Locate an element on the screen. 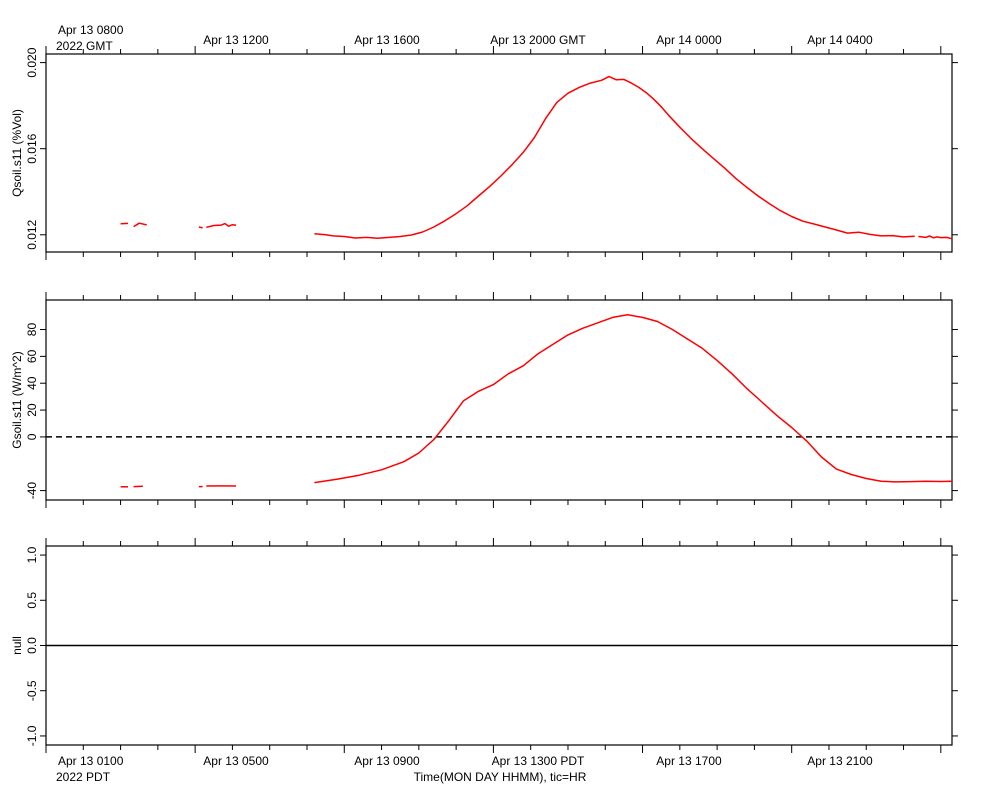  y-tick-label: -40 is located at coordinates (32, 491).